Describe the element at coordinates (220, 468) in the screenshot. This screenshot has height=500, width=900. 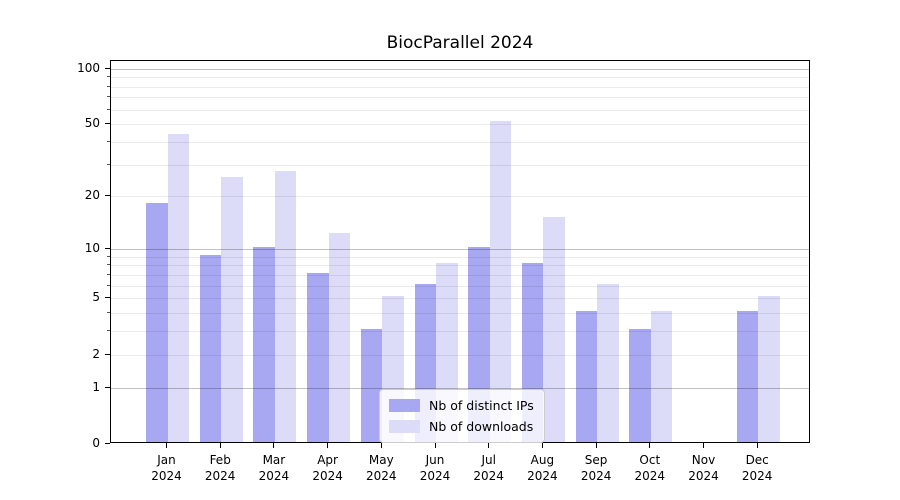
I see `x-tick-label-feb: Feb 2024` at that location.